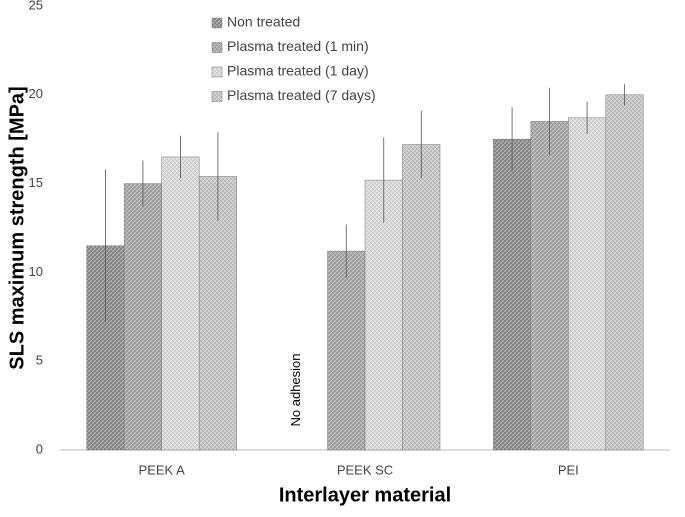 The image size is (685, 517). Describe the element at coordinates (39, 360) in the screenshot. I see `y-tick-label: 5` at that location.